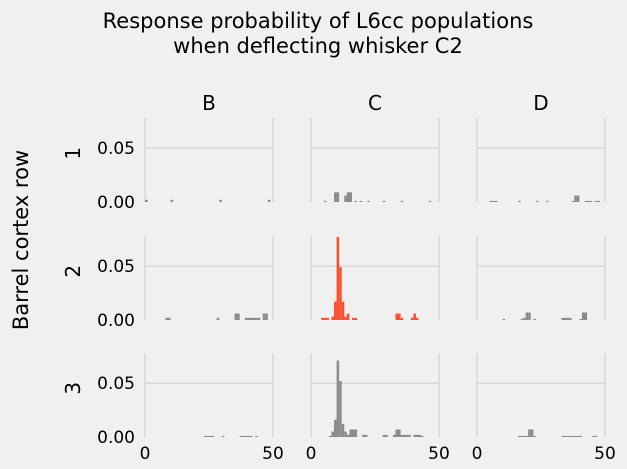 The height and width of the screenshot is (469, 627). Describe the element at coordinates (318, 46) in the screenshot. I see `chart-title-line-2: when deflecting whisker C2` at that location.